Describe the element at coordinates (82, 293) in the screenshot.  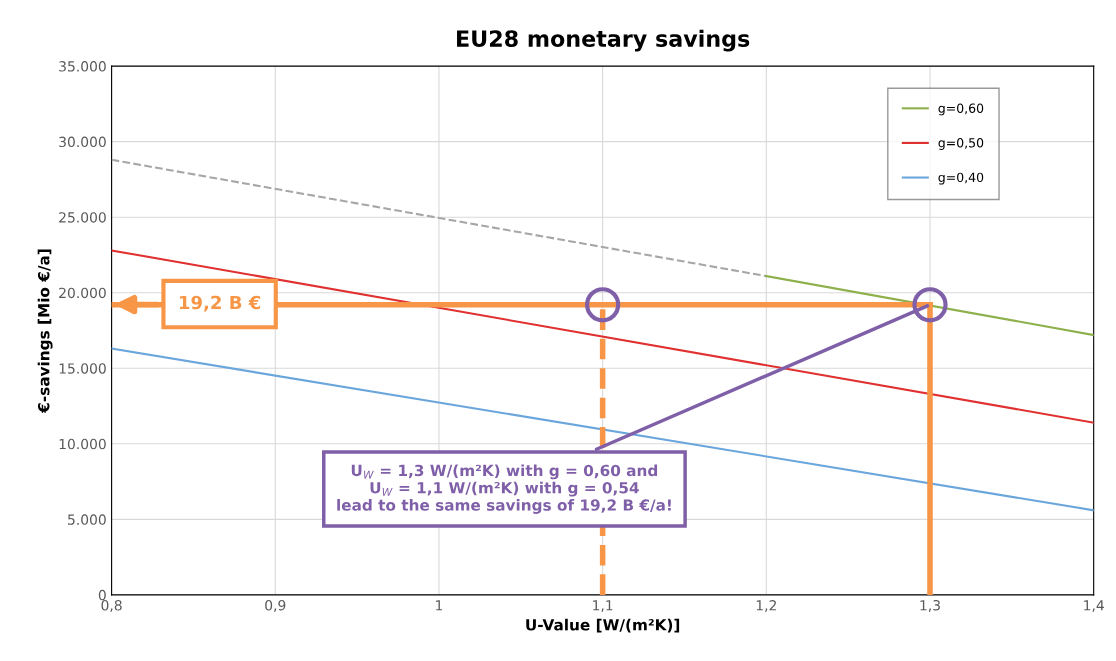
I see `y-tick-label: 20.000` at that location.